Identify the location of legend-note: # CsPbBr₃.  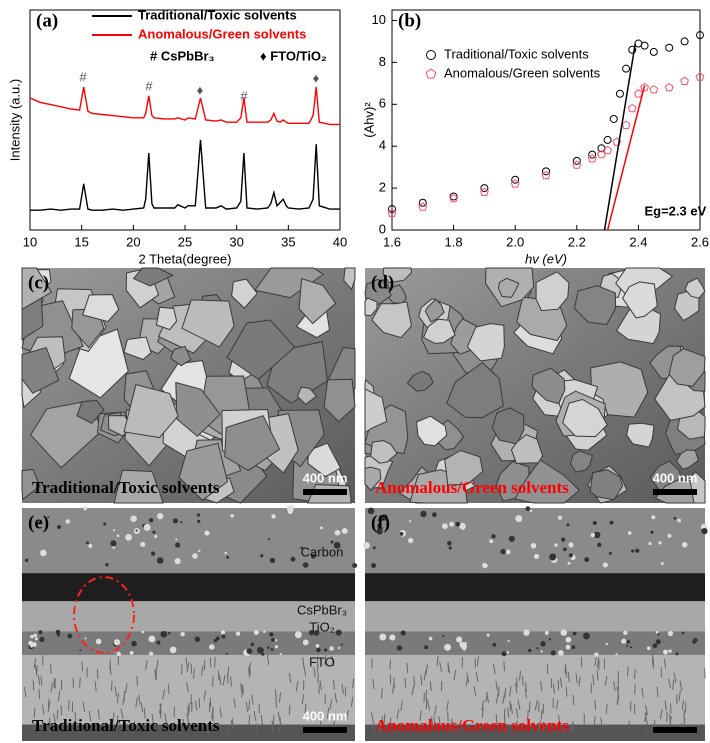
(182, 55).